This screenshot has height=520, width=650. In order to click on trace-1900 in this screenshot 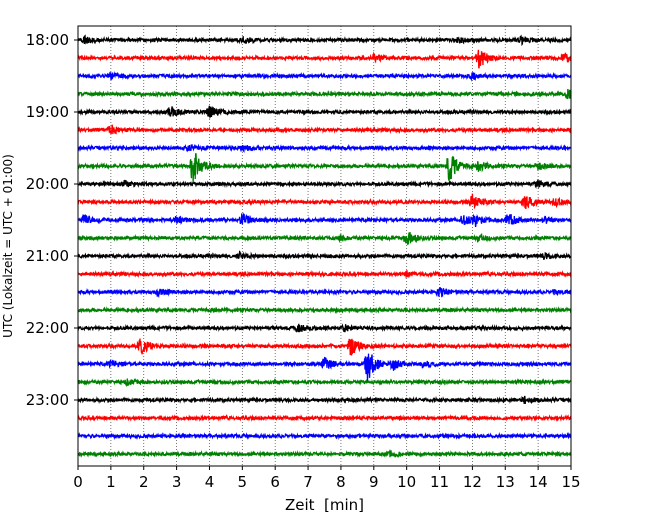, I will do `click(324, 112)`.